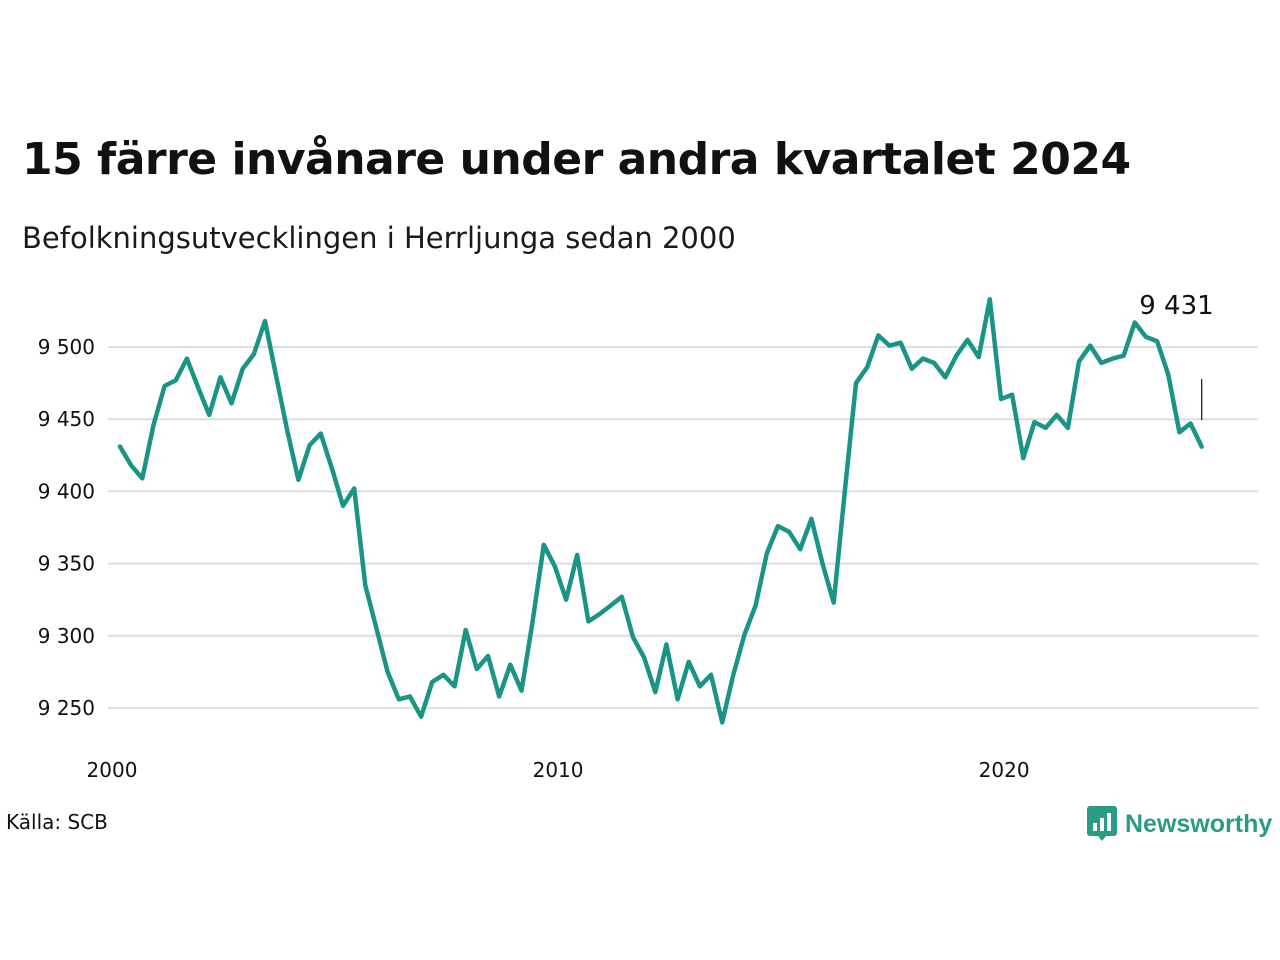  What do you see at coordinates (66, 419) in the screenshot?
I see `y-tick-label: 9 450` at bounding box center [66, 419].